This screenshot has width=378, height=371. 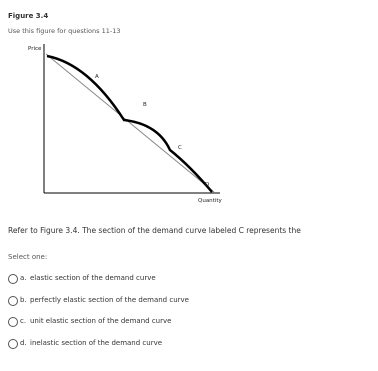 What do you see at coordinates (23, 278) in the screenshot?
I see `option-letter: a.` at bounding box center [23, 278].